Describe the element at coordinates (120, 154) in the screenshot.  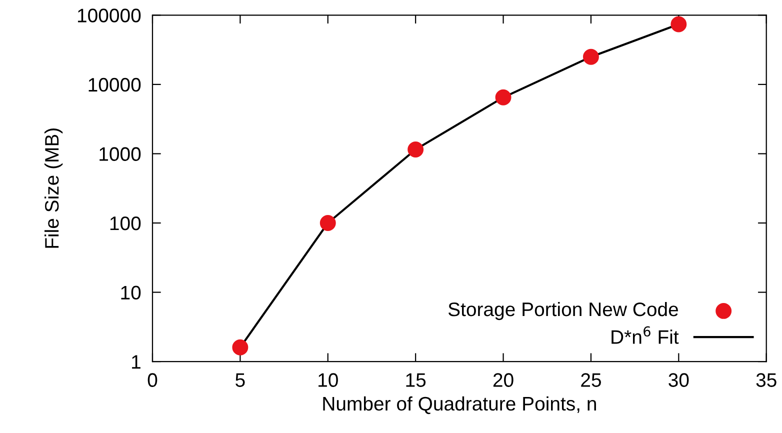
I see `y-tick-label: 1000` at that location.